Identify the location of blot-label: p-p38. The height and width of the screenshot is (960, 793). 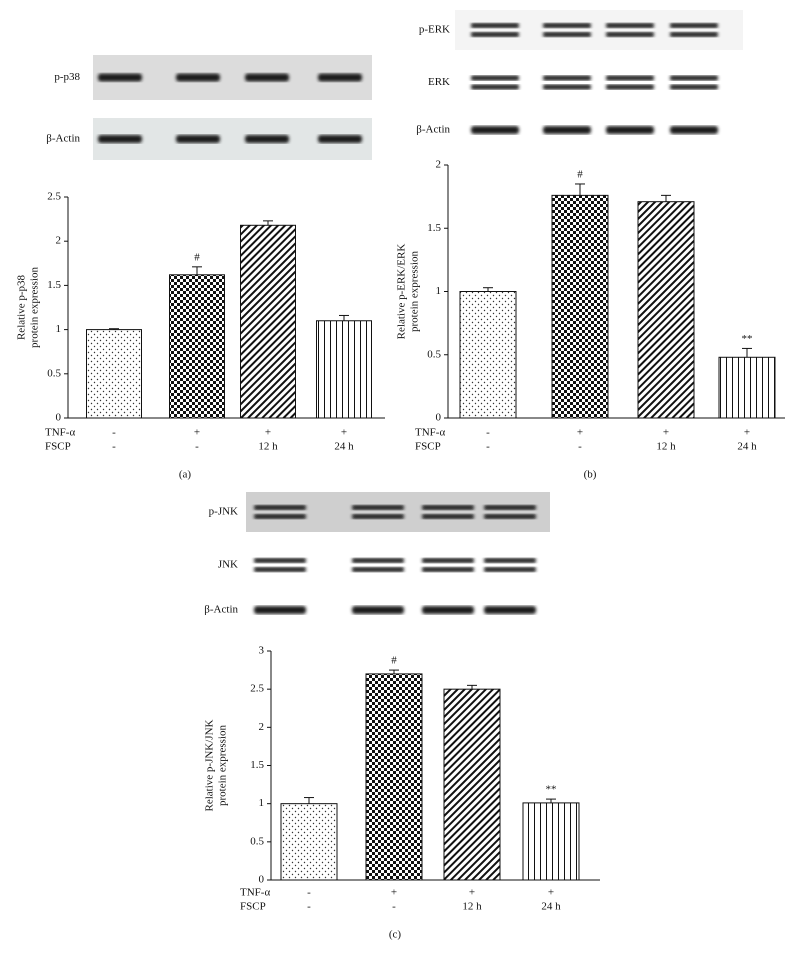
(67, 77).